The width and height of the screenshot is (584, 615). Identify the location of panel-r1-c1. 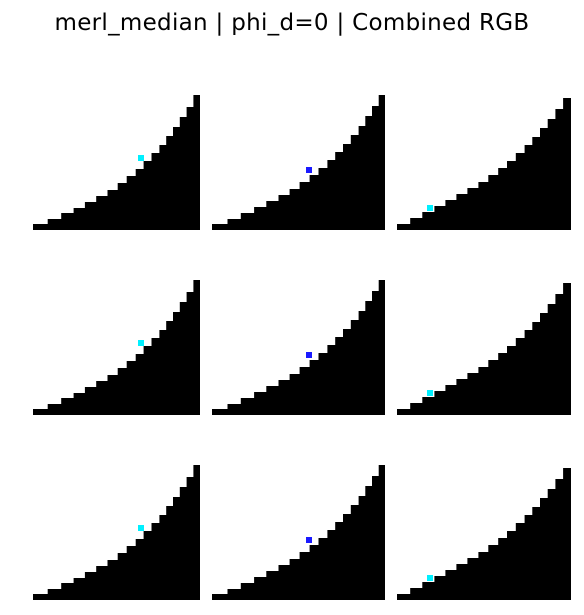
(116, 162).